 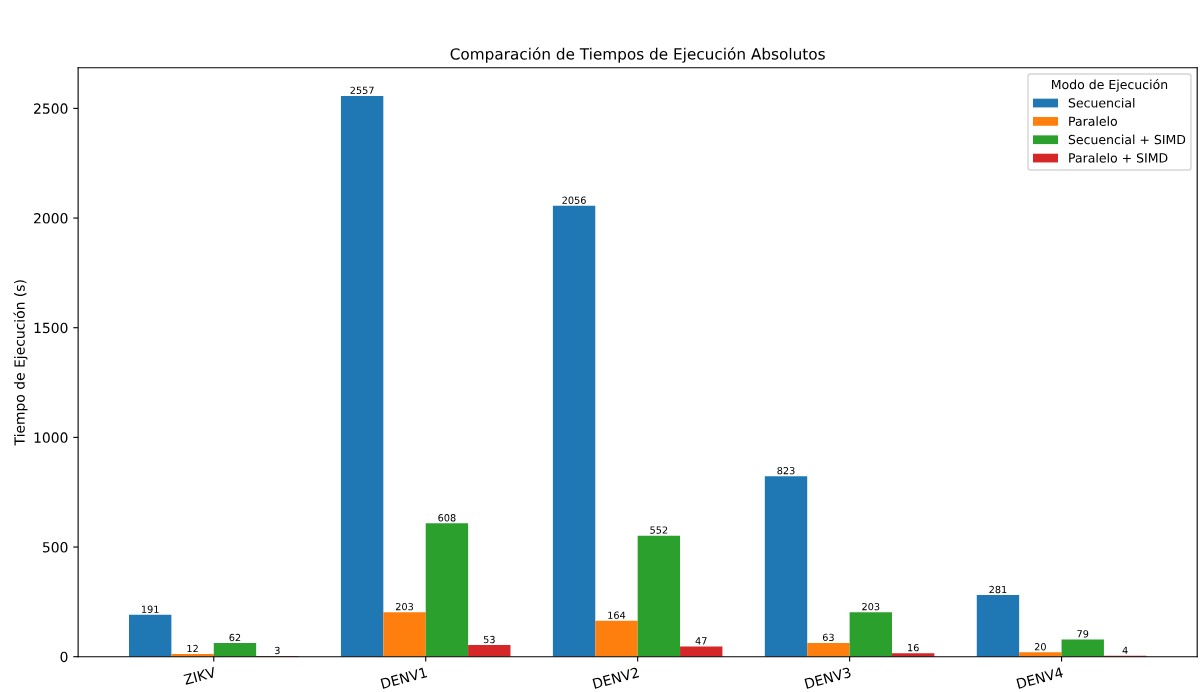 What do you see at coordinates (616, 678) in the screenshot?
I see `x-tick-label: DENV2` at bounding box center [616, 678].